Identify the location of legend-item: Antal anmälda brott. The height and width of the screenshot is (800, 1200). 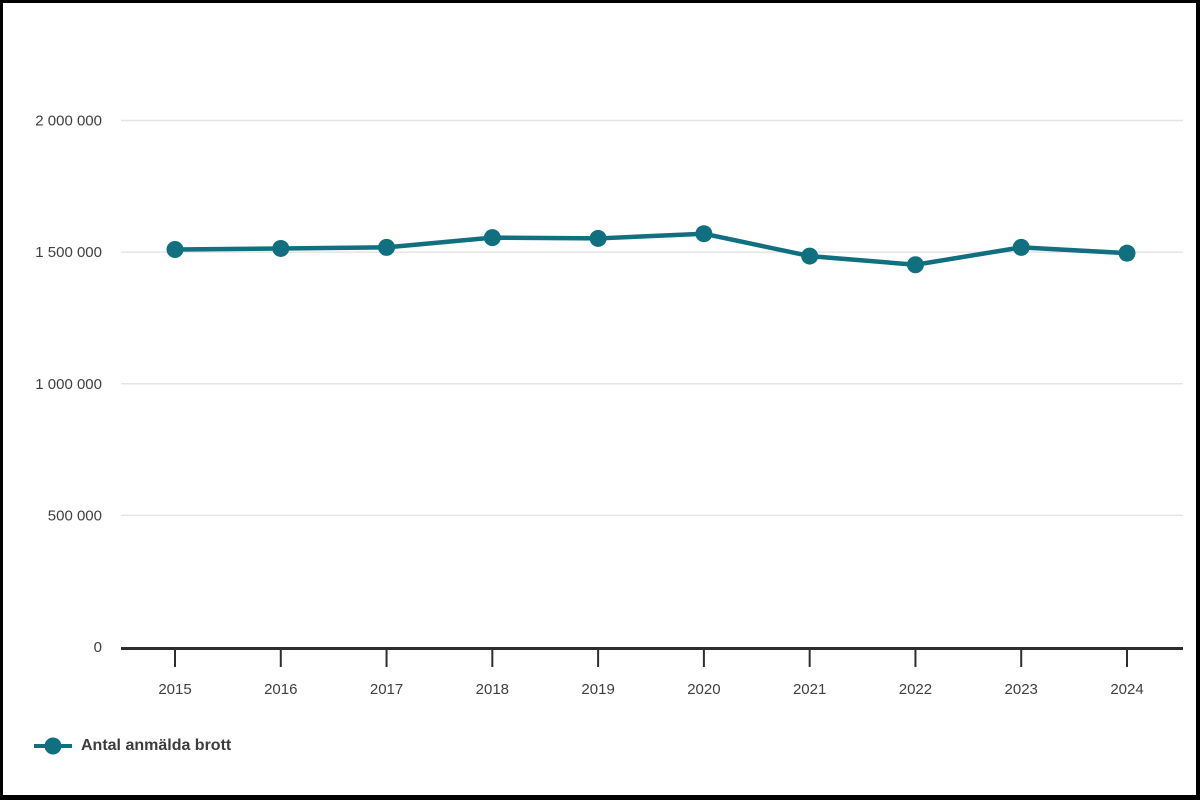
(132, 746).